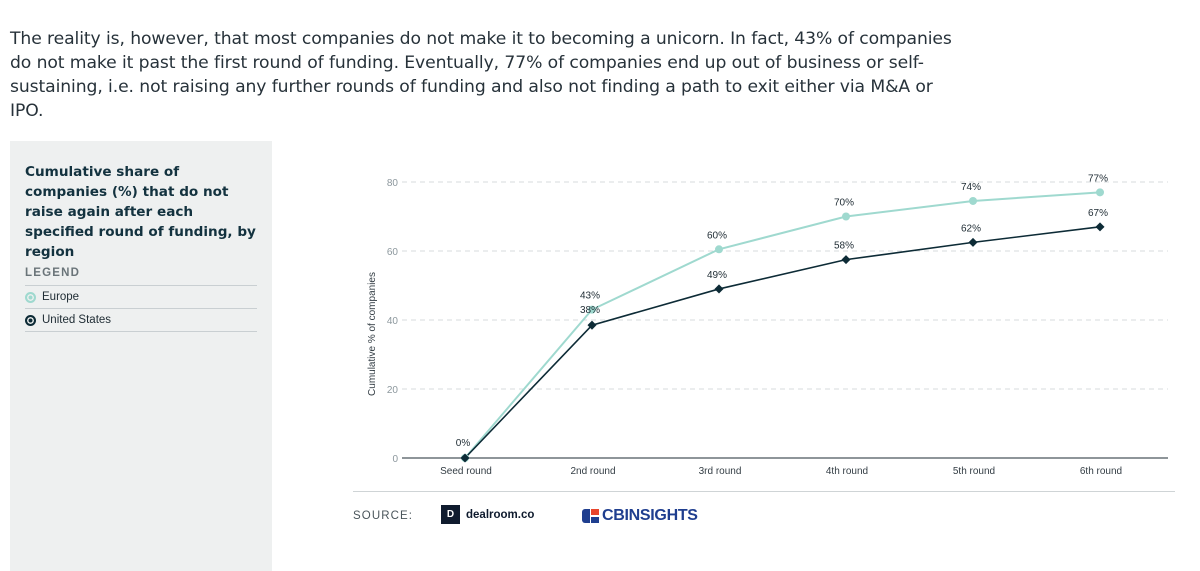  What do you see at coordinates (141, 320) in the screenshot?
I see `legend-item-united-states: United States` at bounding box center [141, 320].